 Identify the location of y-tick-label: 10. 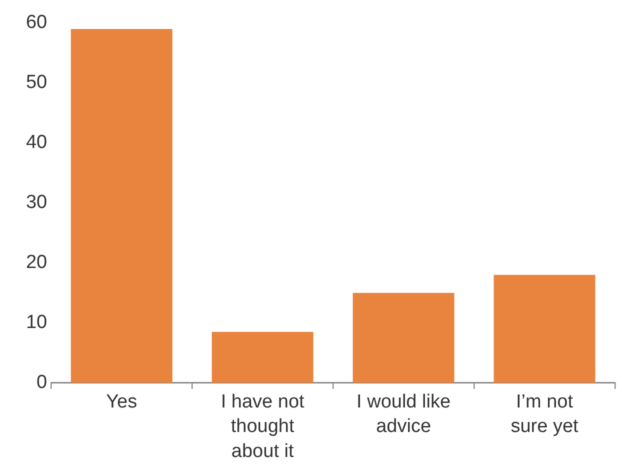
(37, 323).